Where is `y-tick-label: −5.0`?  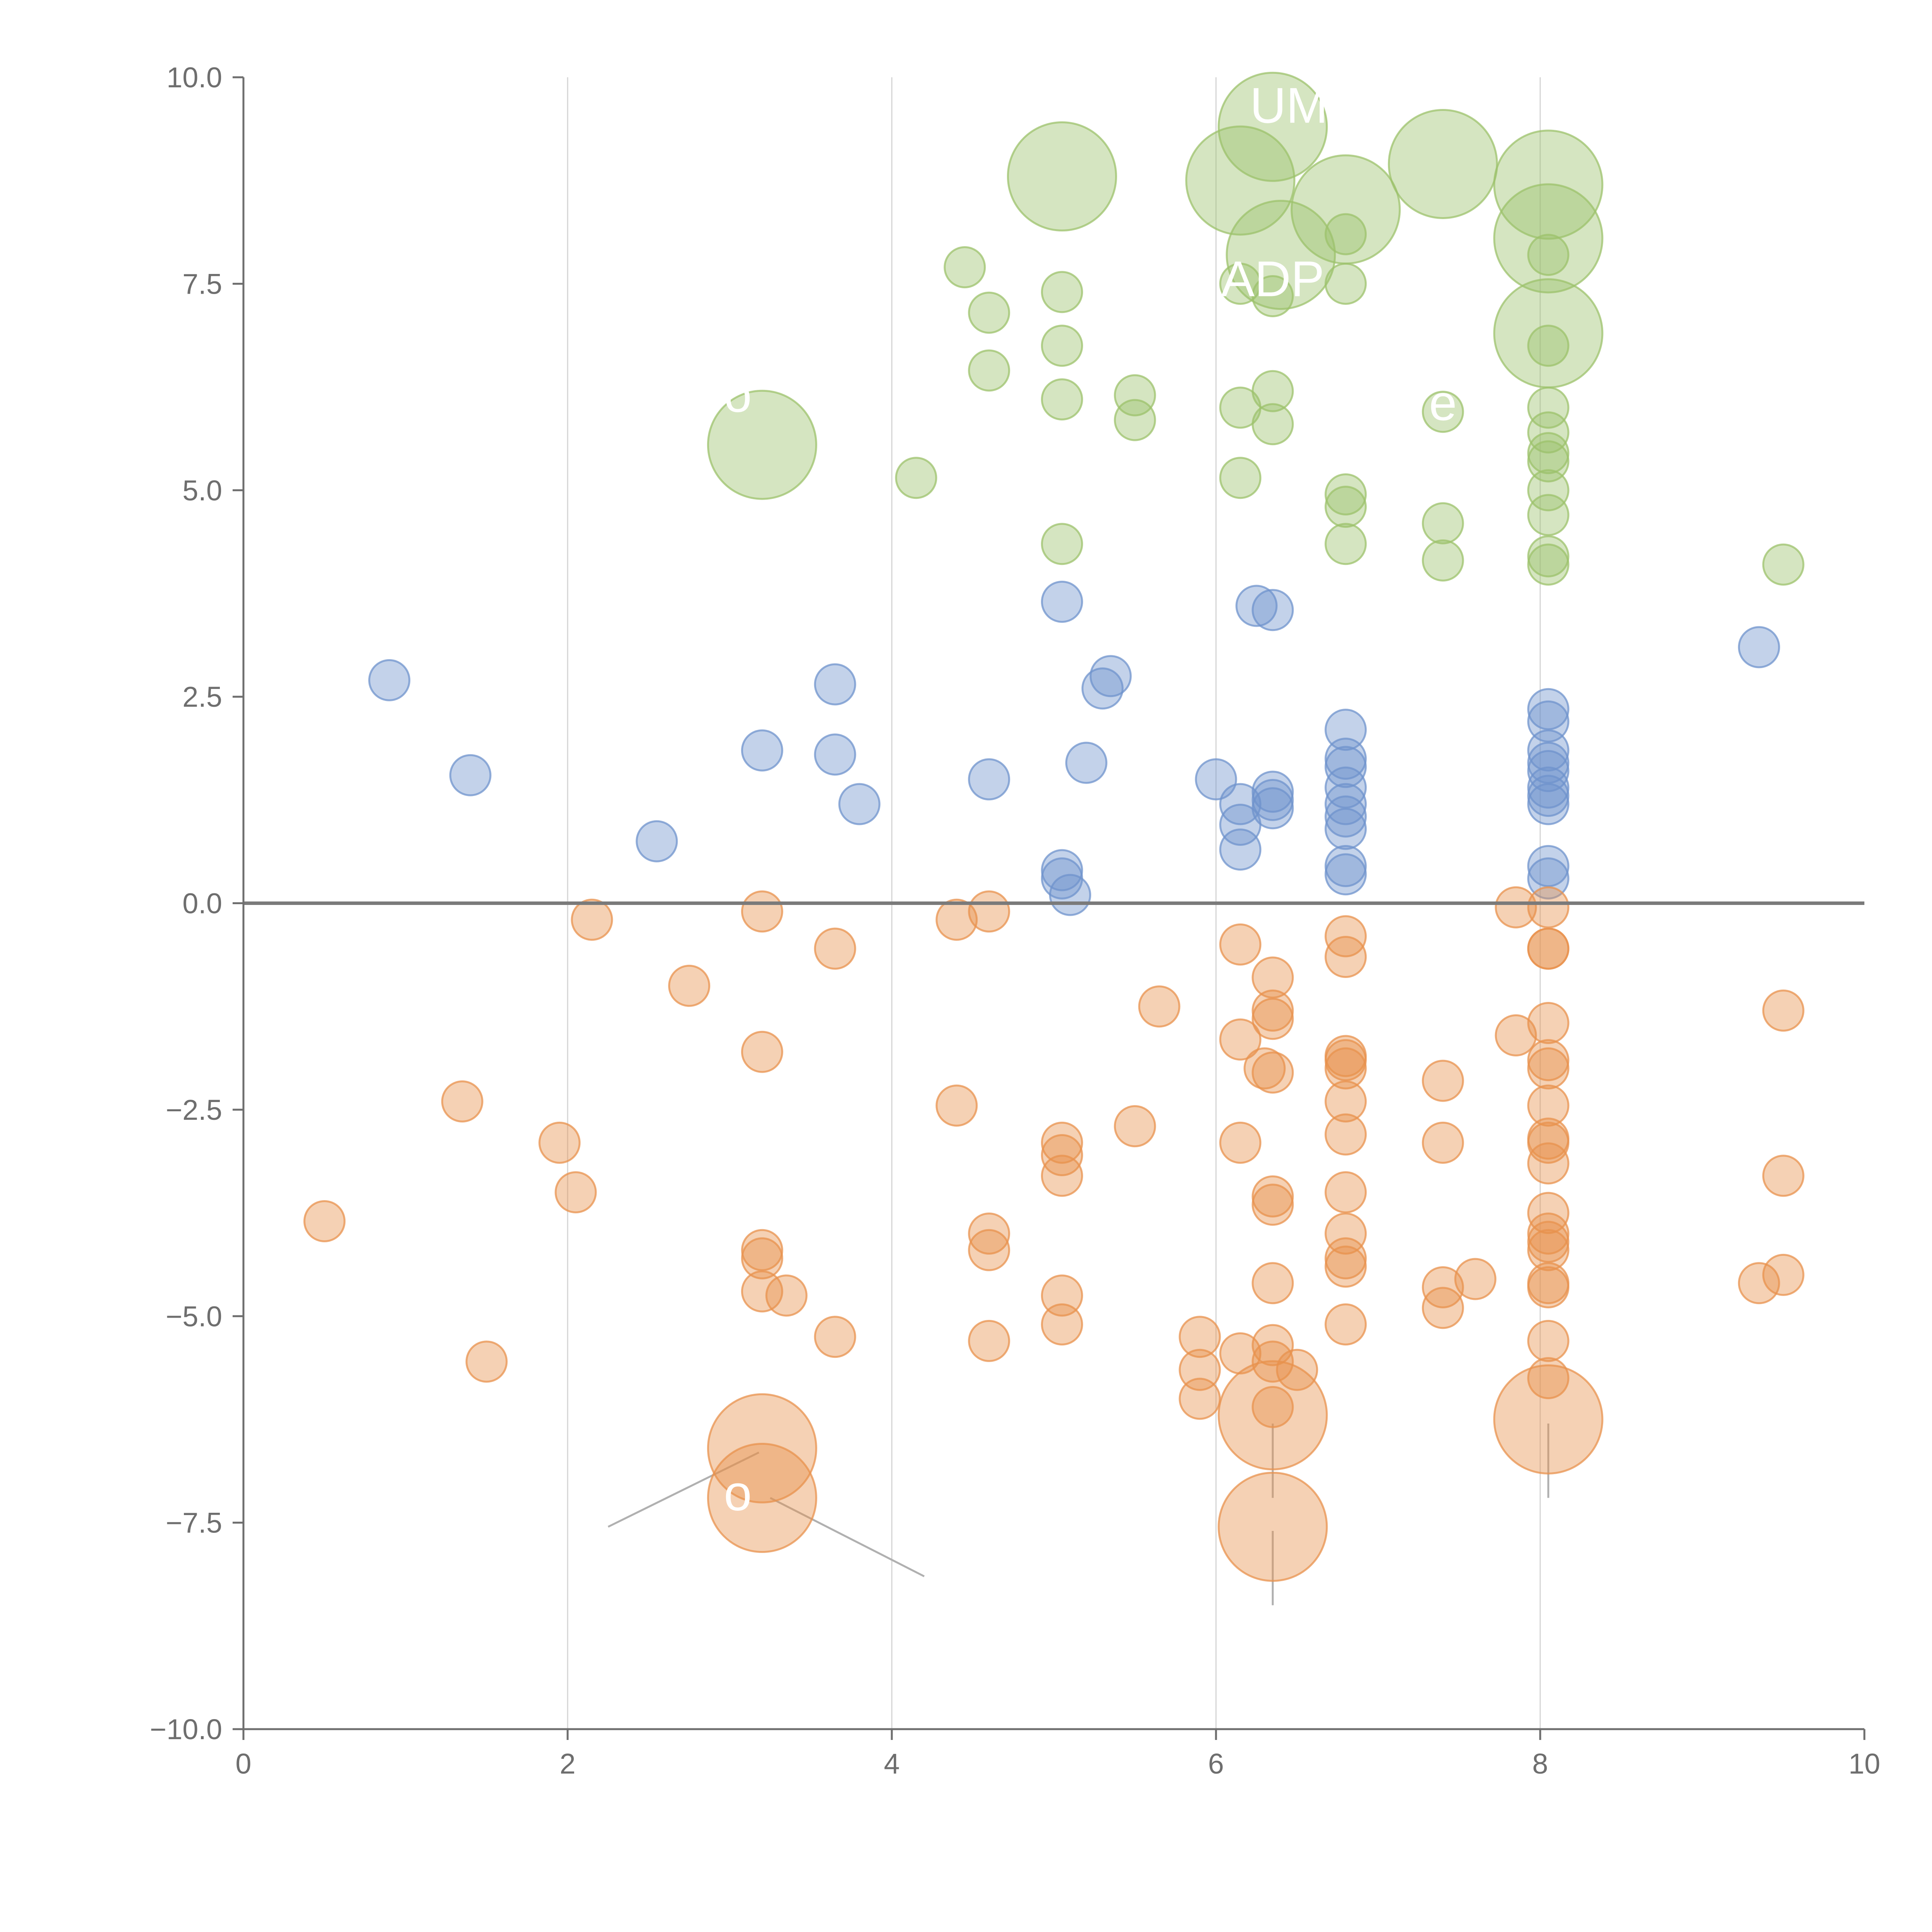 y-tick-label: −5.0 is located at coordinates (194, 1316).